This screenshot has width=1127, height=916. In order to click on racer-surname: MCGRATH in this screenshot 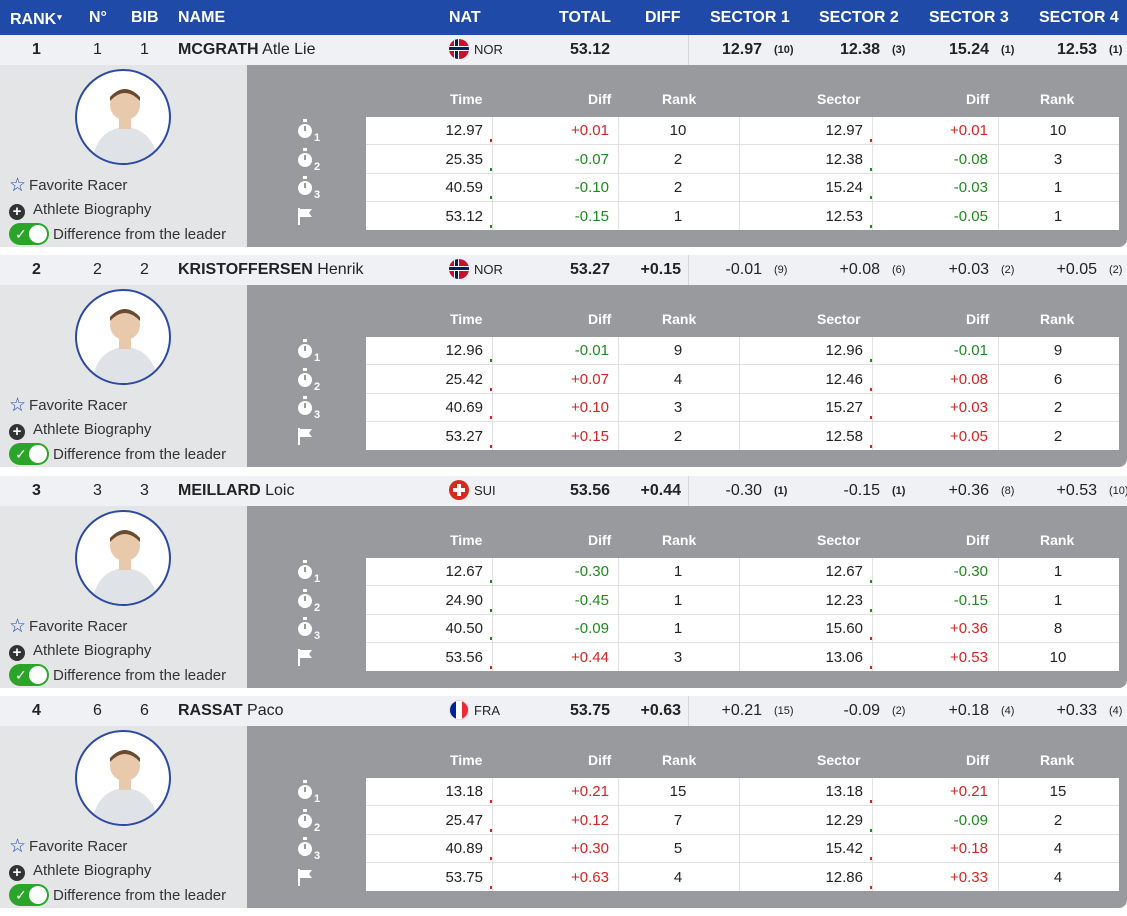, I will do `click(218, 49)`.